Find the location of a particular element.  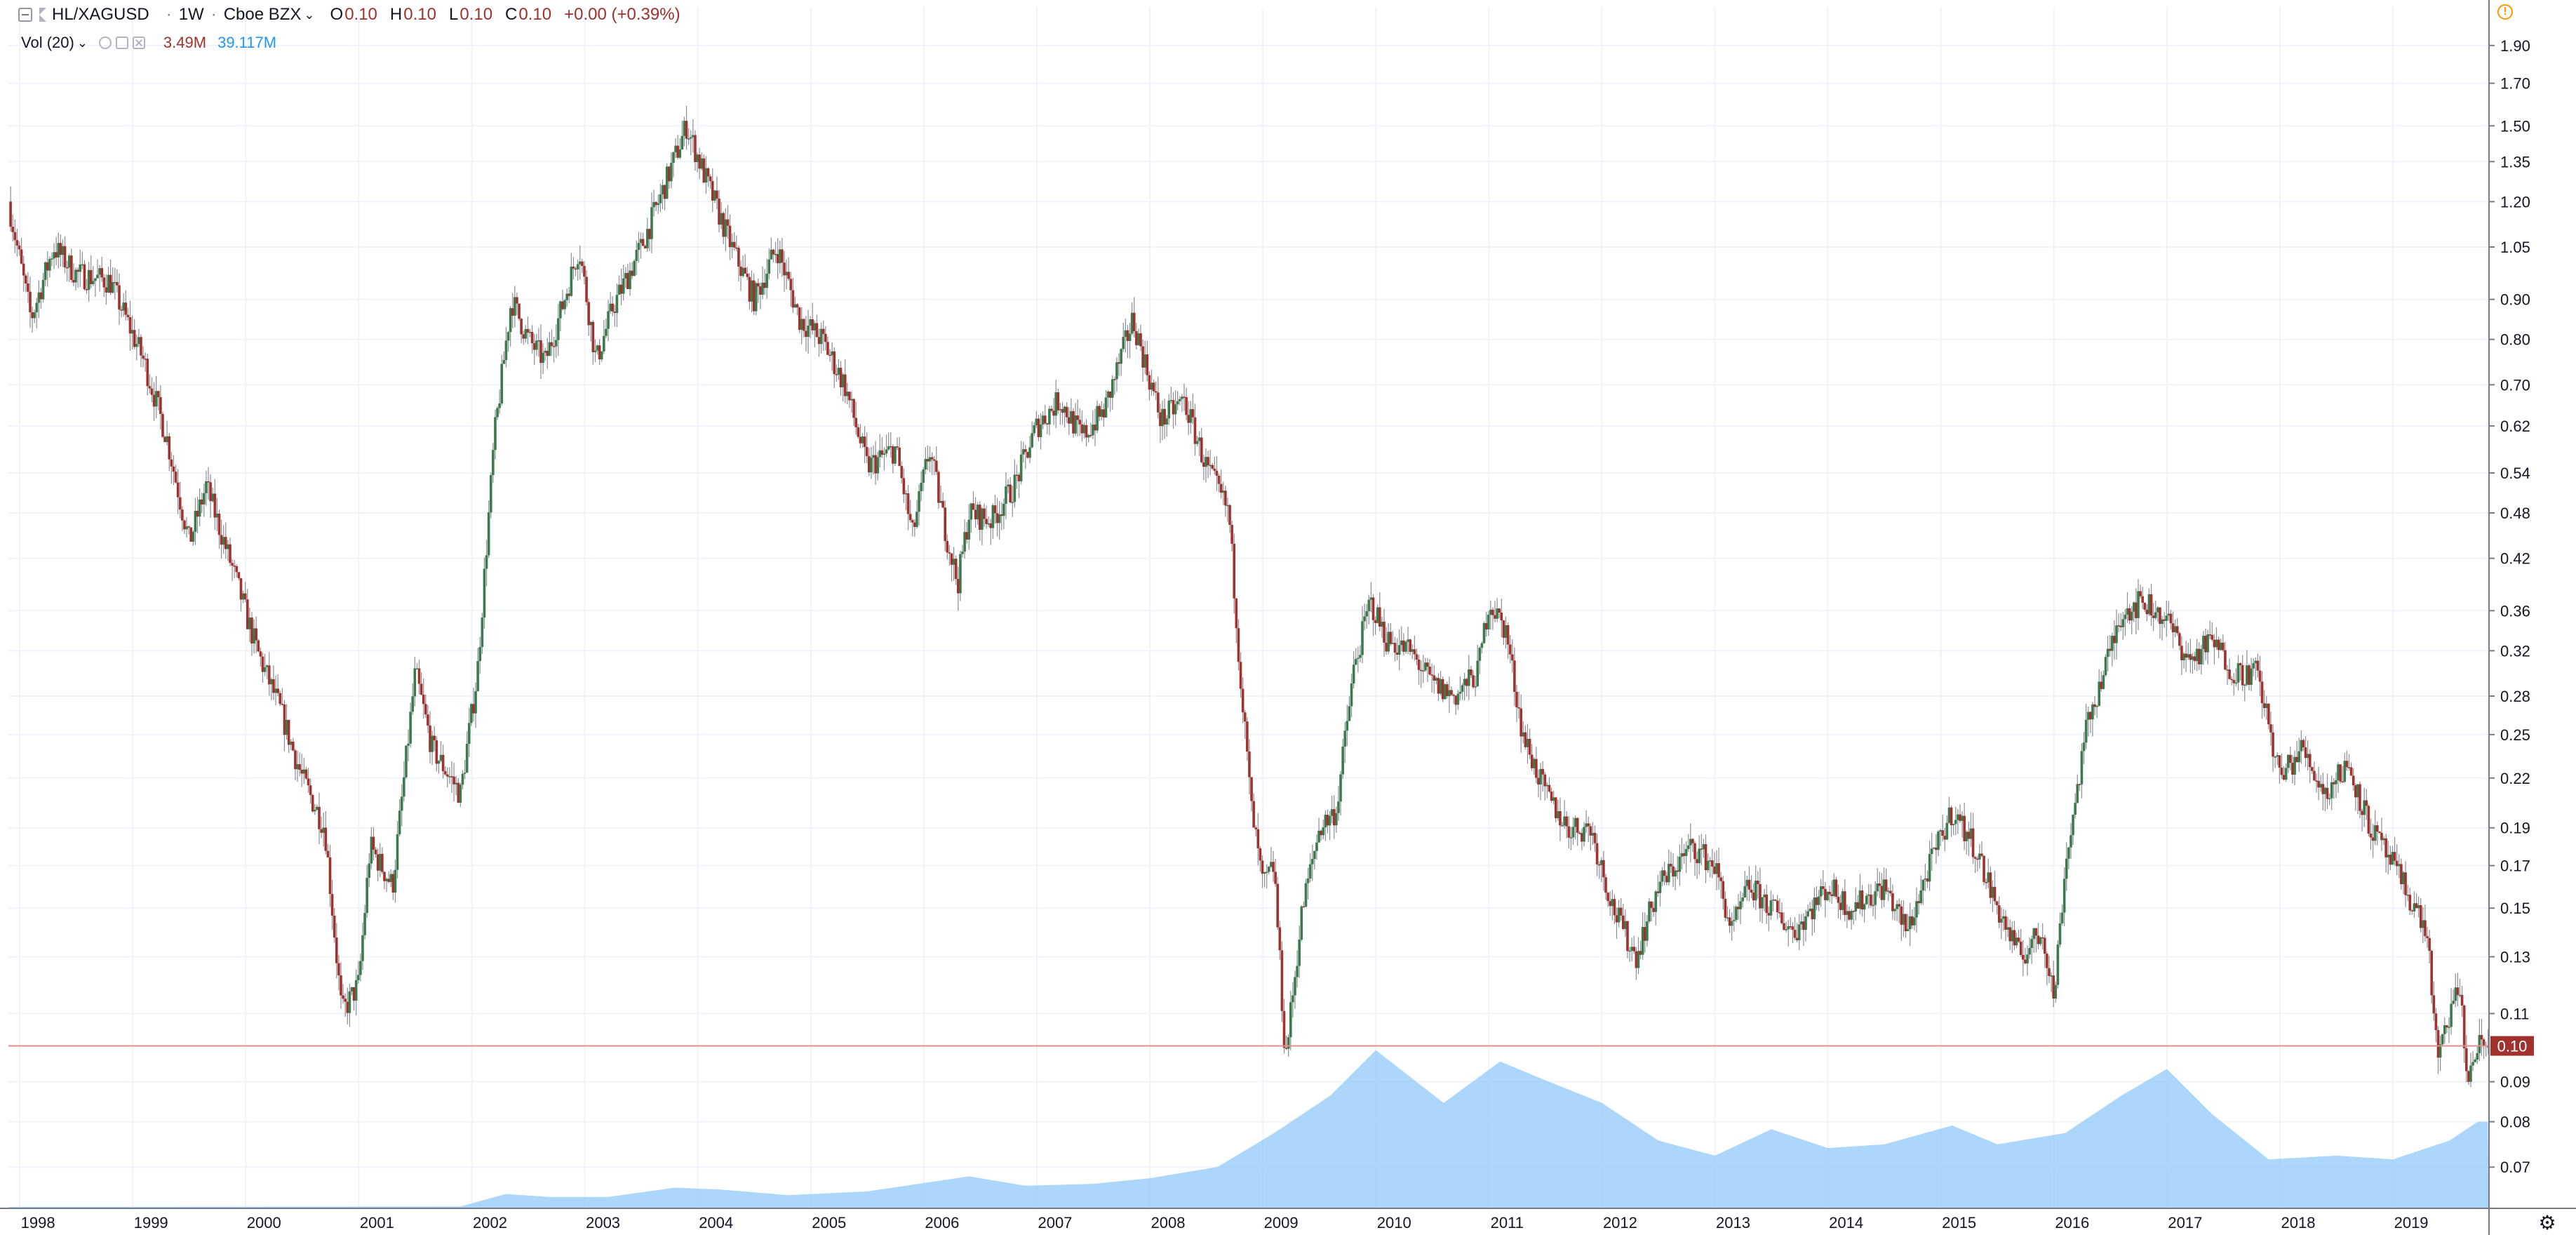

volume-indicator-label: Vol (20) is located at coordinates (48, 42).